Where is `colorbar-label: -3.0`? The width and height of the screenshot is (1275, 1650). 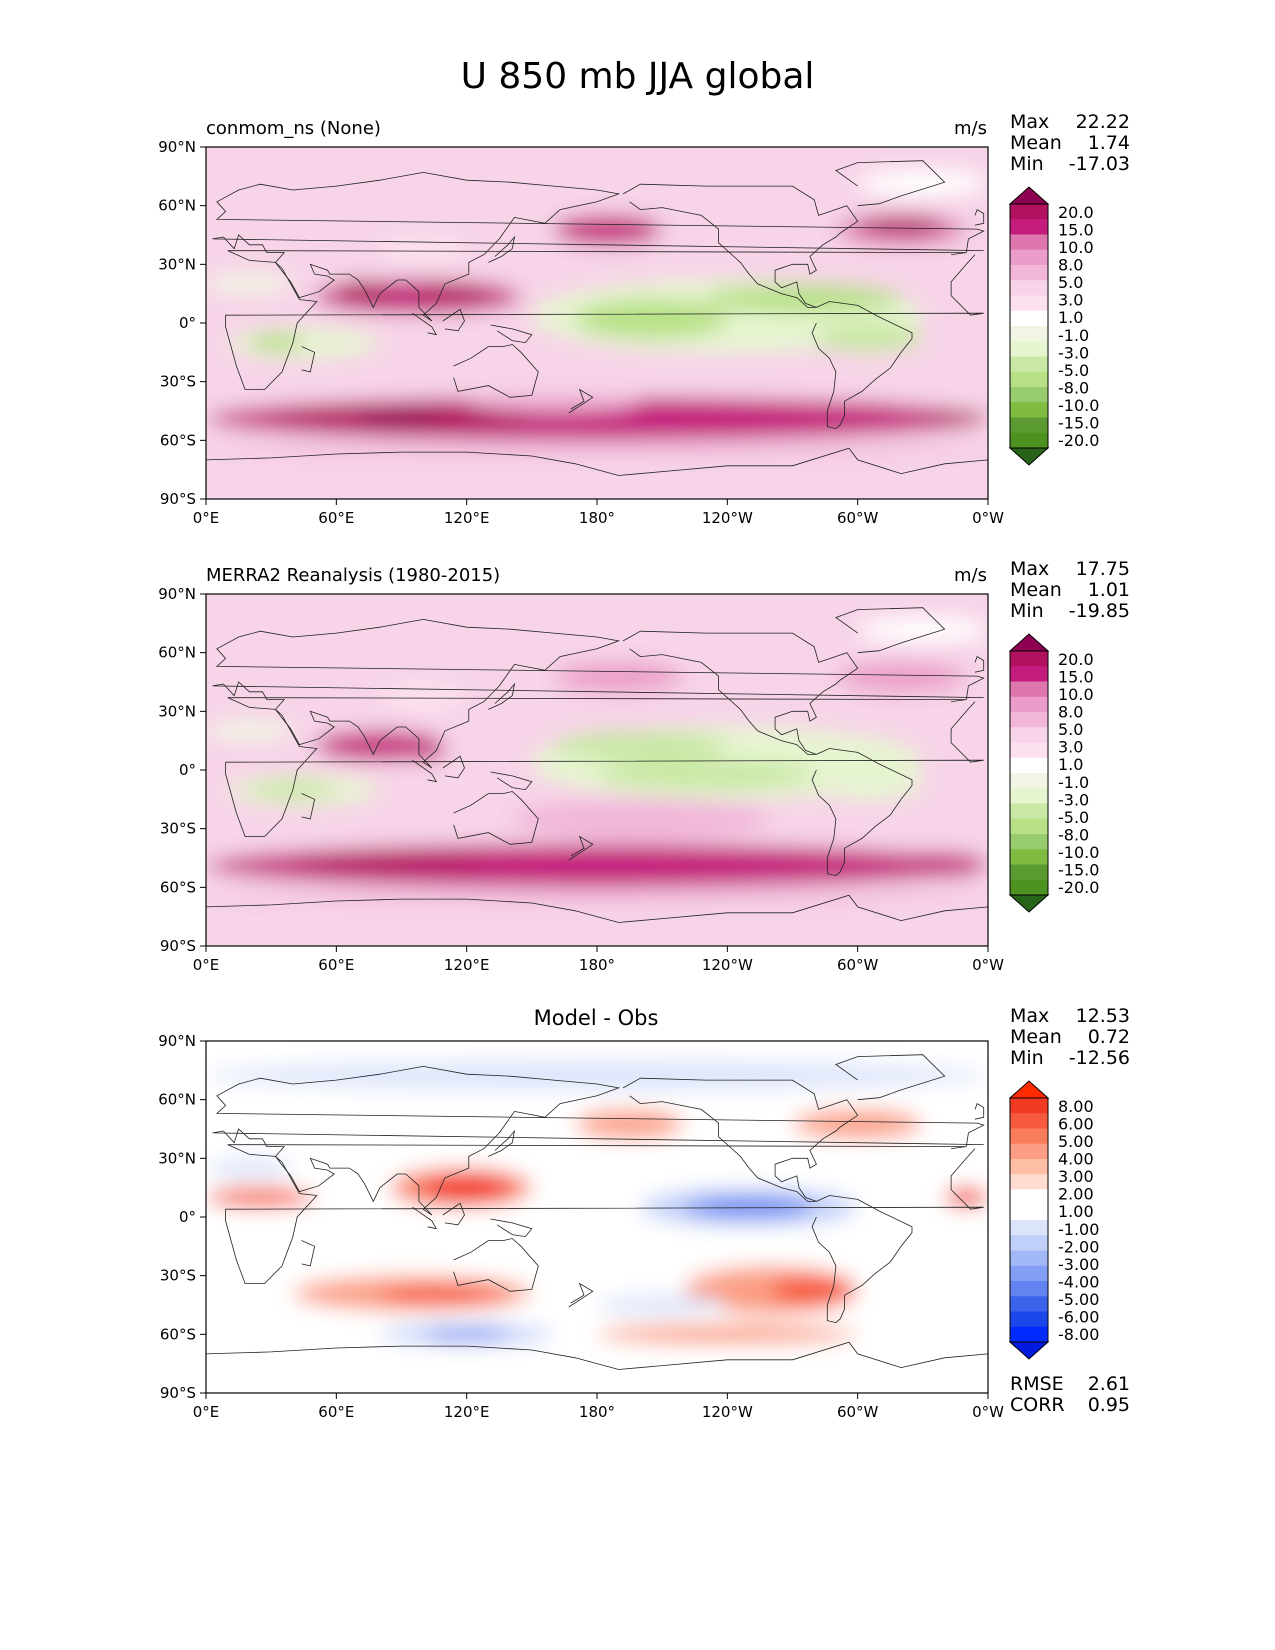
colorbar-label: -3.0 is located at coordinates (1073, 352).